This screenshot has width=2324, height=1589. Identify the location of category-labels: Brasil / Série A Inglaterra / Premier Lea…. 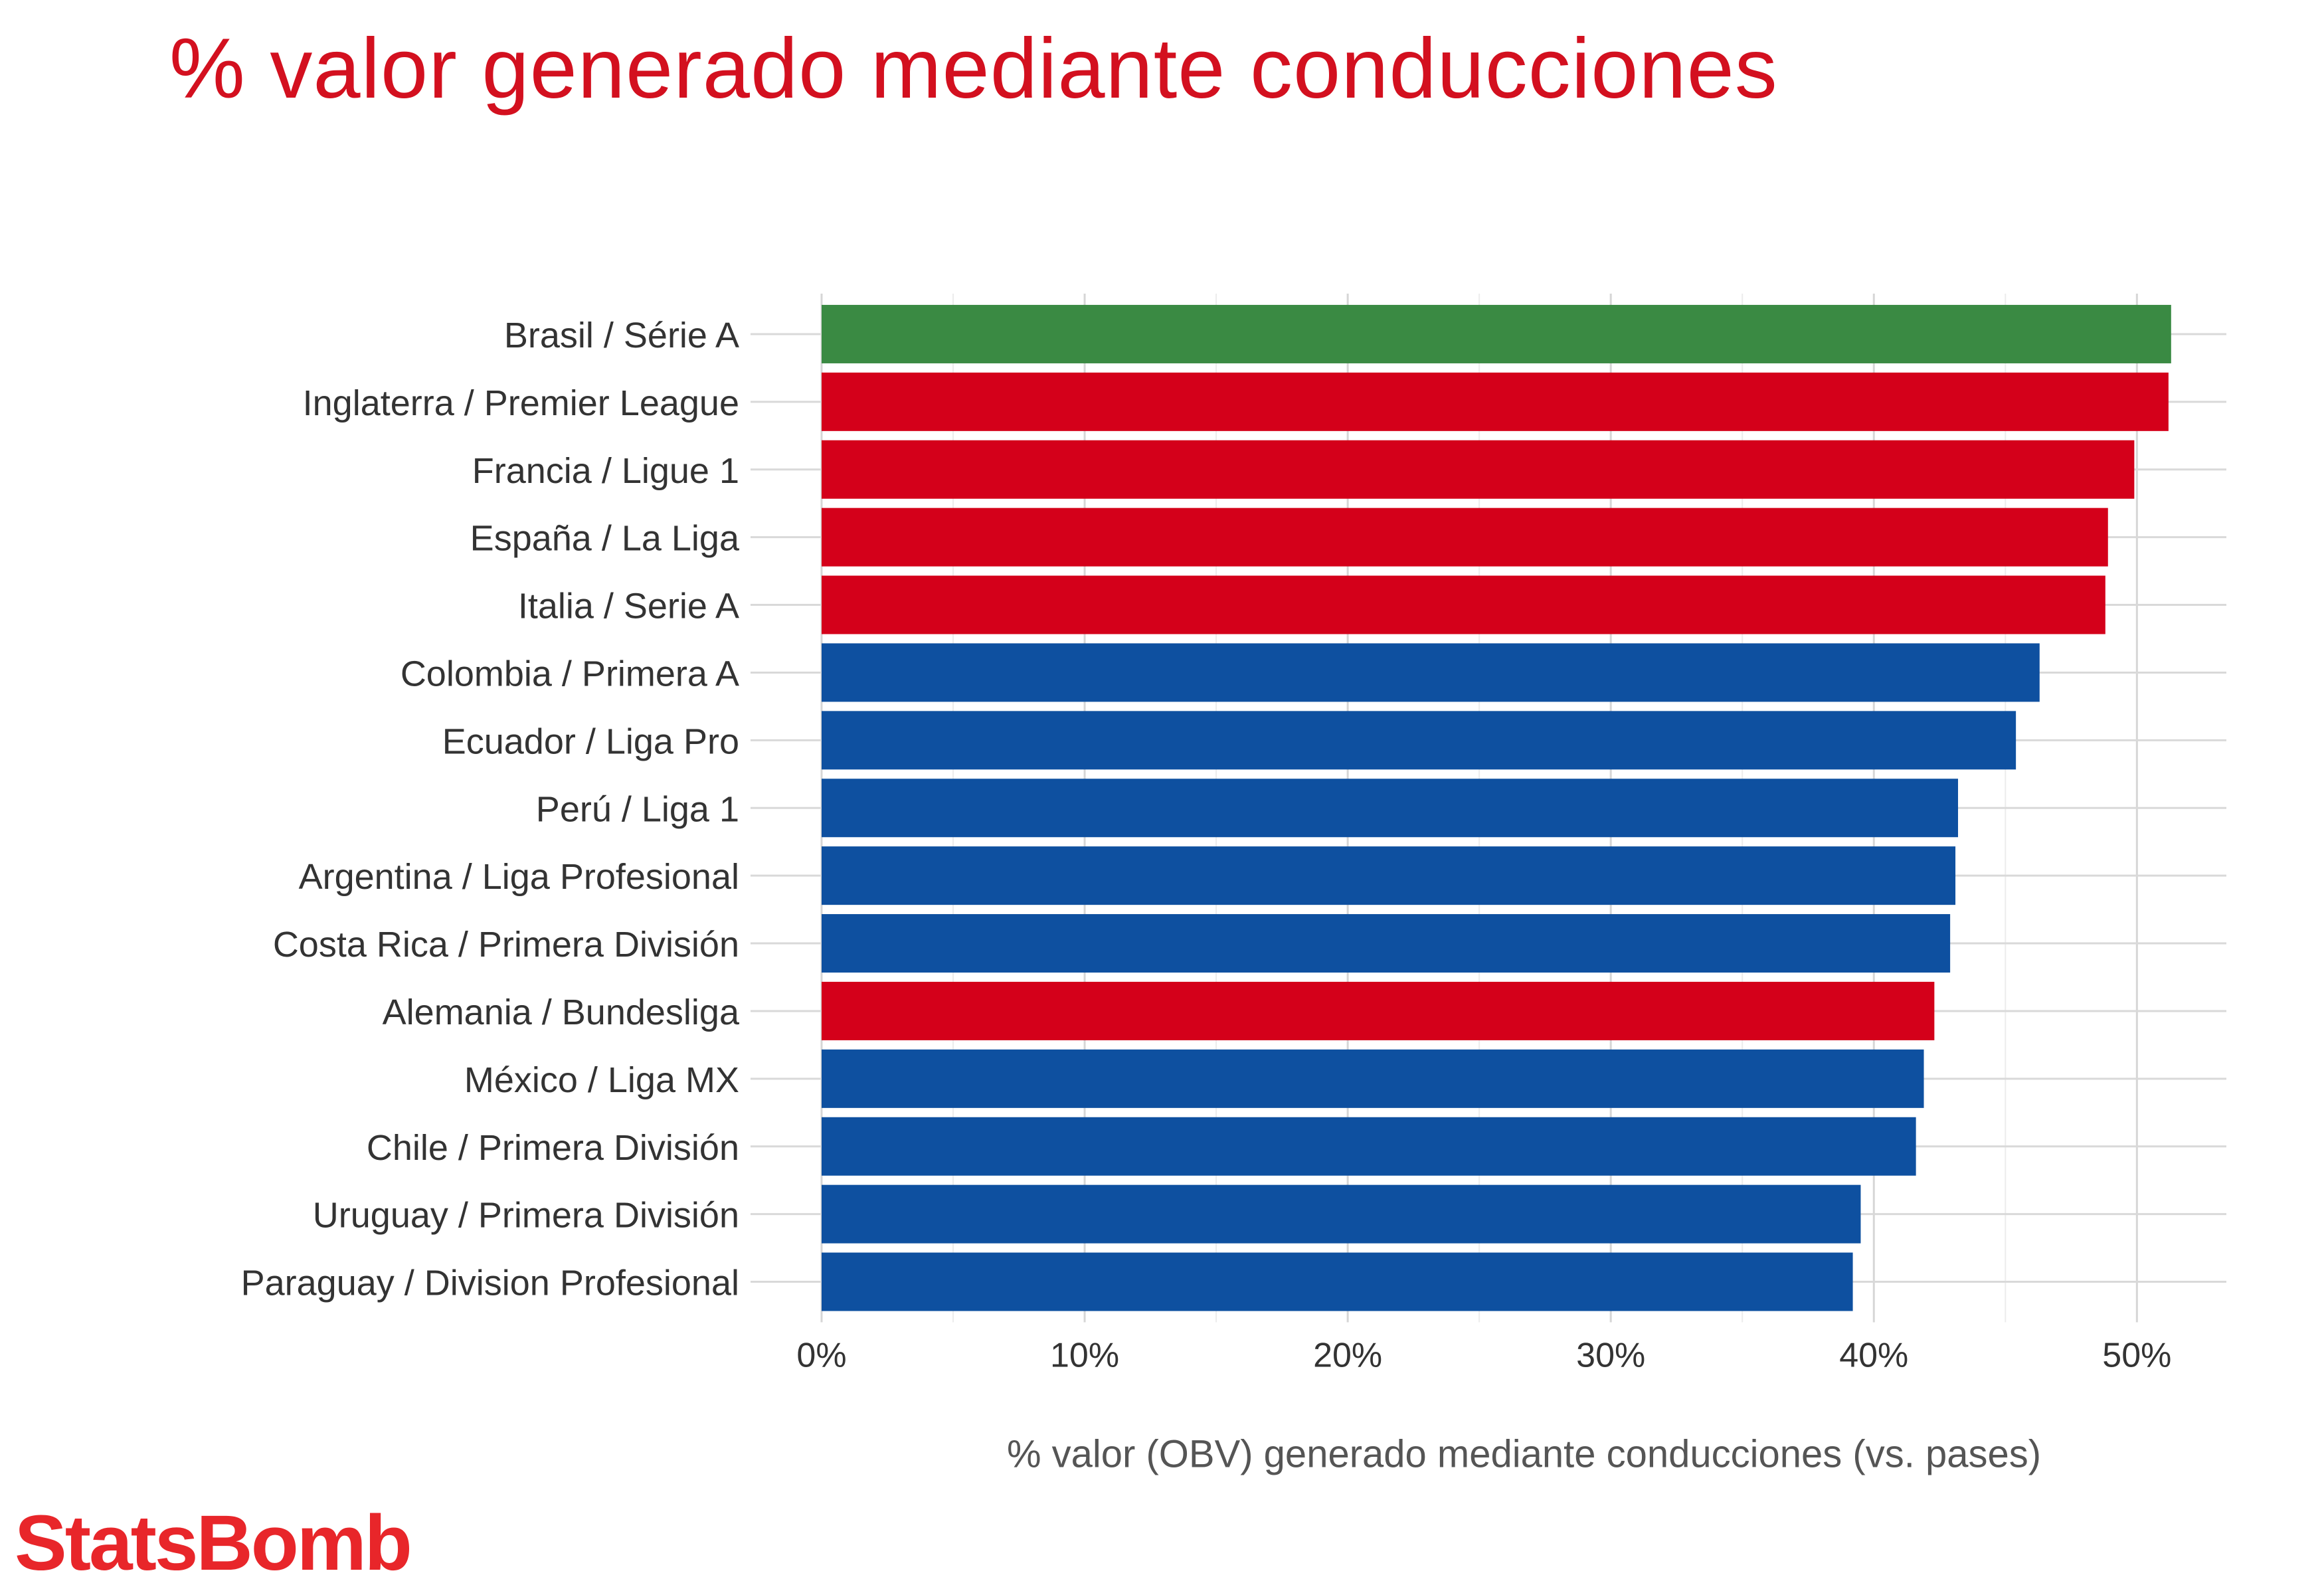
(490, 809).